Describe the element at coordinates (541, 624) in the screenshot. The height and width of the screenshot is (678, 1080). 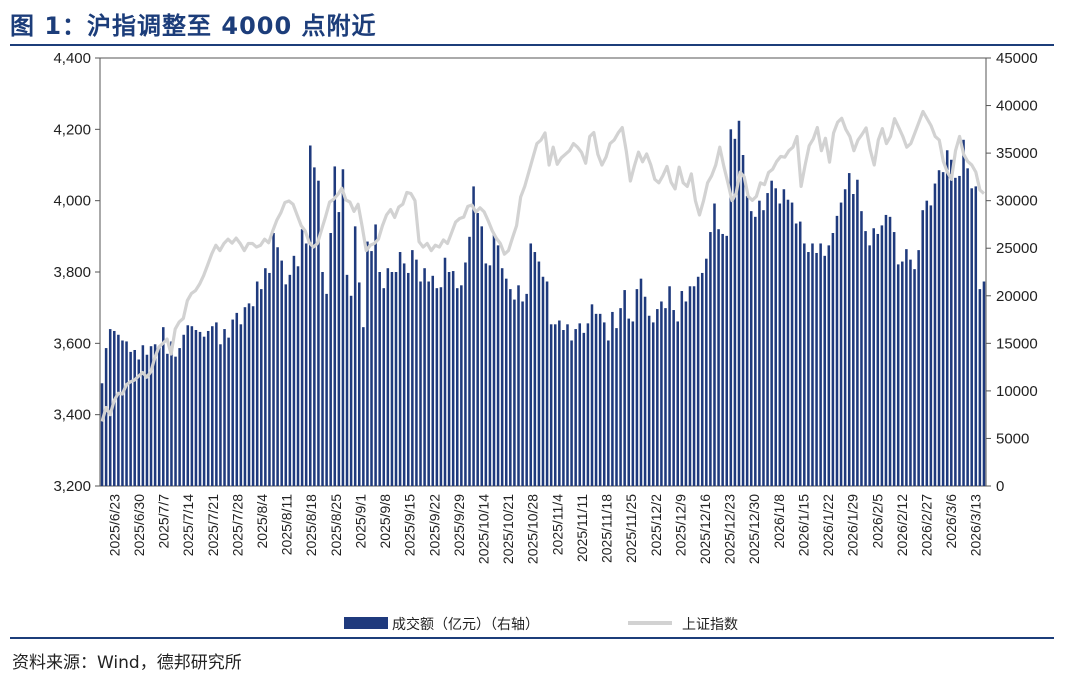
I see `legend: 成交额（亿元）（右轴） 上证指数` at that location.